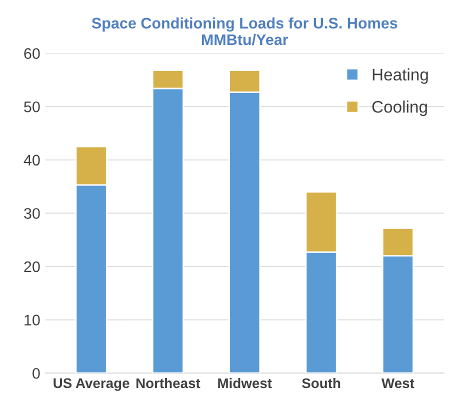 The height and width of the screenshot is (410, 453). I want to click on y-tick-label: 60, so click(32, 53).